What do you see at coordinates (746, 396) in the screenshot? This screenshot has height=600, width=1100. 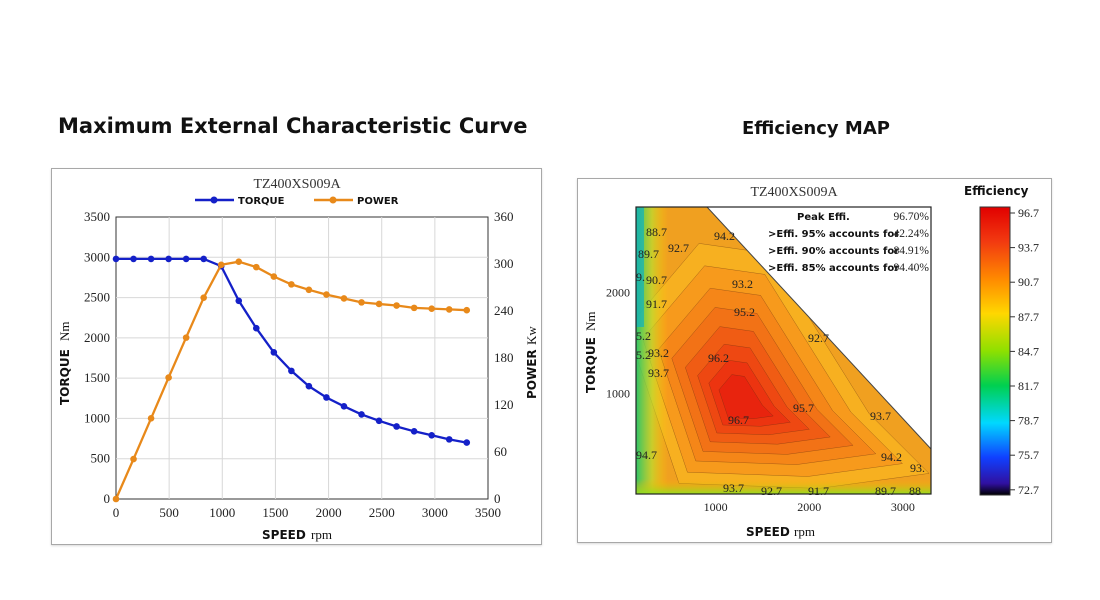 I see `efficiency-contour-band` at bounding box center [746, 396].